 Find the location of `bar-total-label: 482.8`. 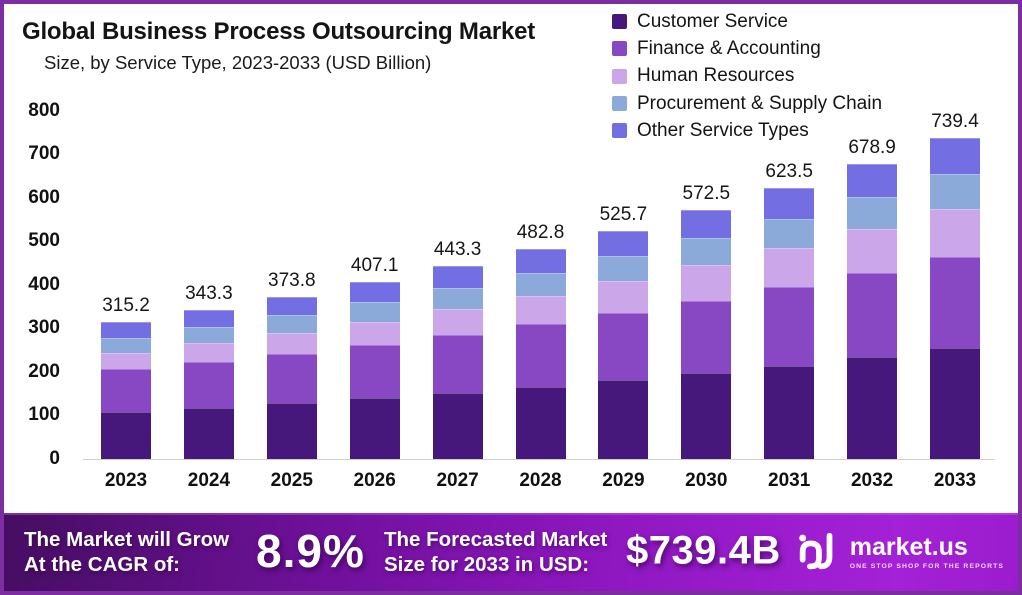

bar-total-label: 482.8 is located at coordinates (540, 233).